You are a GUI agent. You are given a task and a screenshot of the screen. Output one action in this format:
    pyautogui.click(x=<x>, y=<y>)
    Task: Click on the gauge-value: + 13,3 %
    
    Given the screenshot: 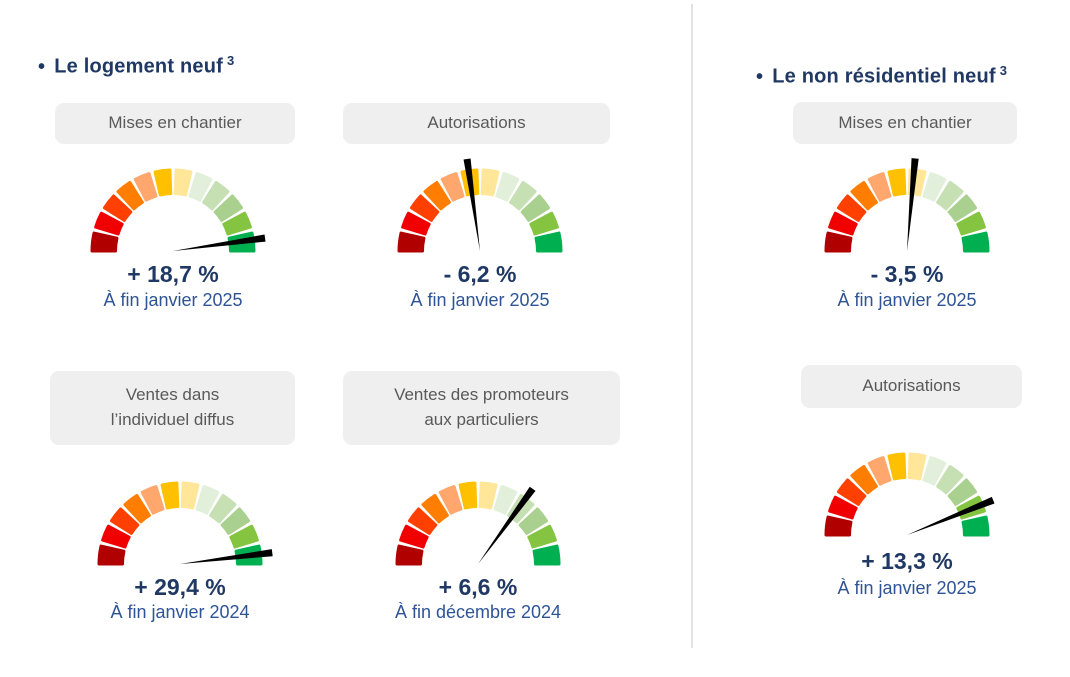 What is the action you would take?
    pyautogui.click(x=907, y=561)
    